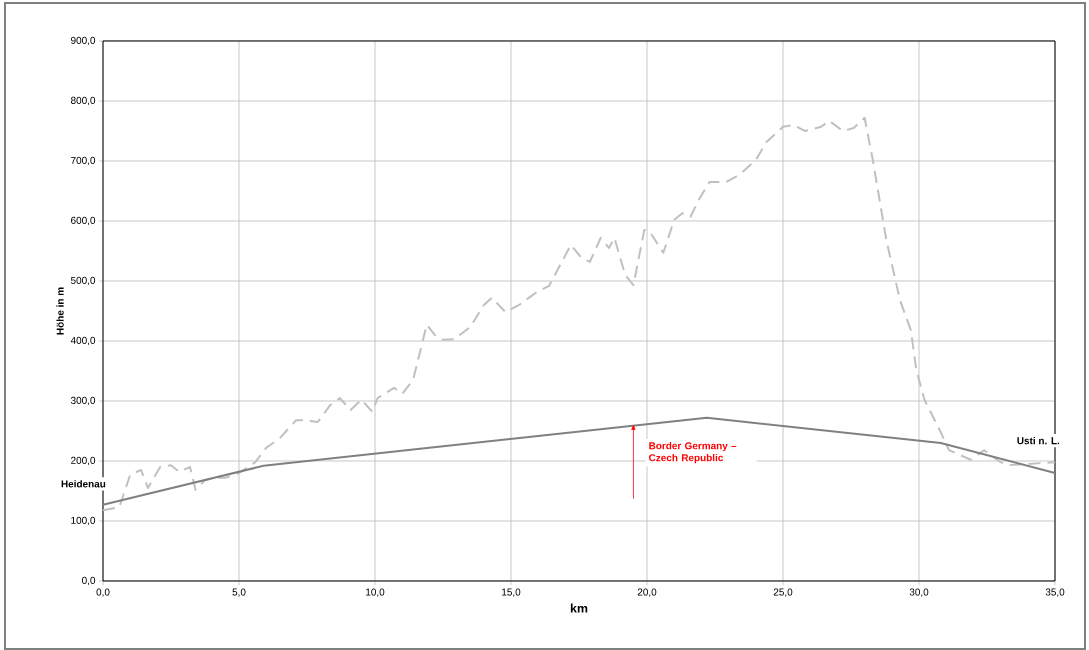 The width and height of the screenshot is (1089, 650). Describe the element at coordinates (375, 592) in the screenshot. I see `x-tick-label: 10,0` at that location.